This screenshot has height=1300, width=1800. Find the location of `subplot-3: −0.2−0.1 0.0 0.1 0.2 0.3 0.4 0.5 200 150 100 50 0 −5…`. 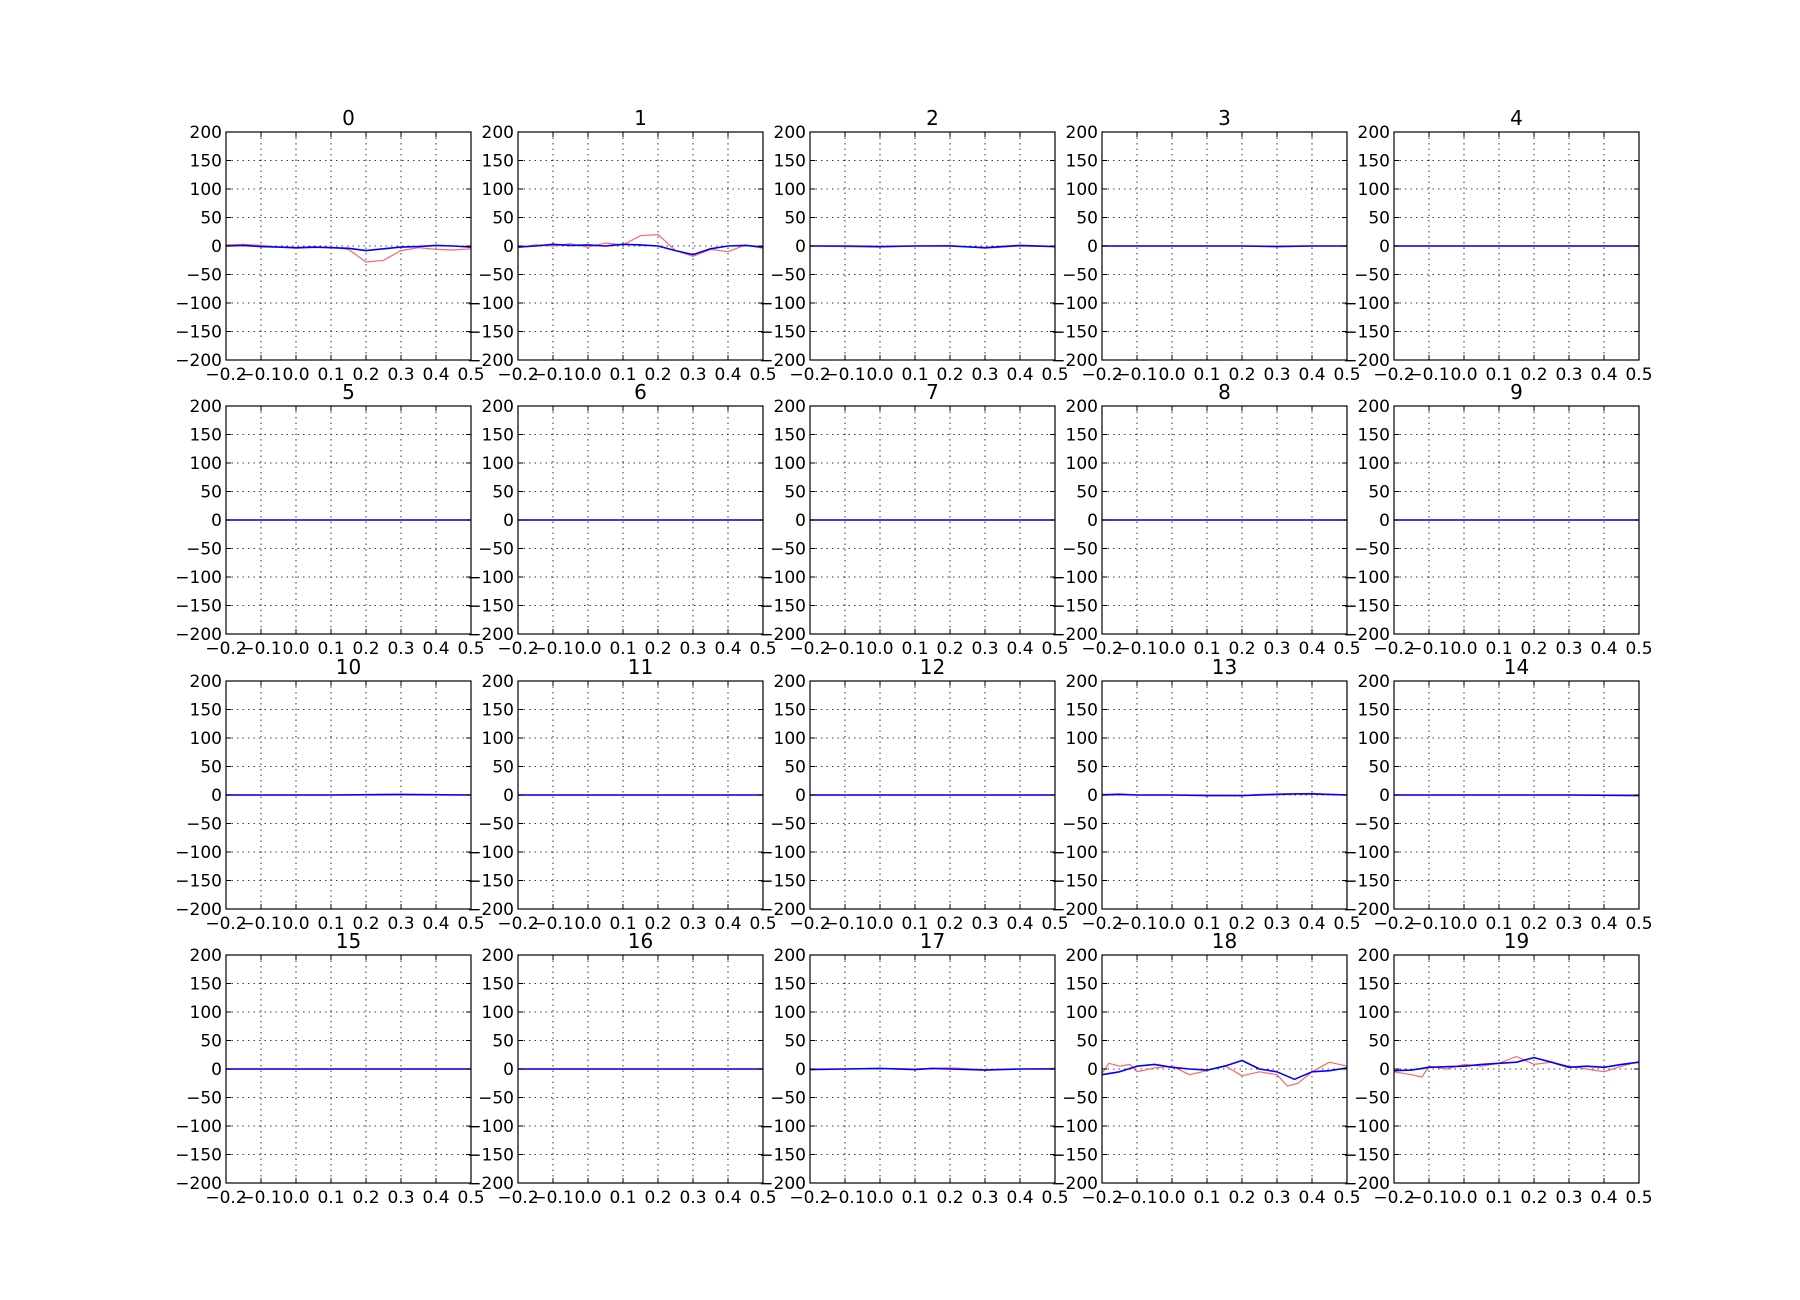

subplot-3: −0.2−0.1 0.0 0.1 0.2 0.3 0.4 0.5 200 150 100 50 0 −5… is located at coordinates (1205, 245).